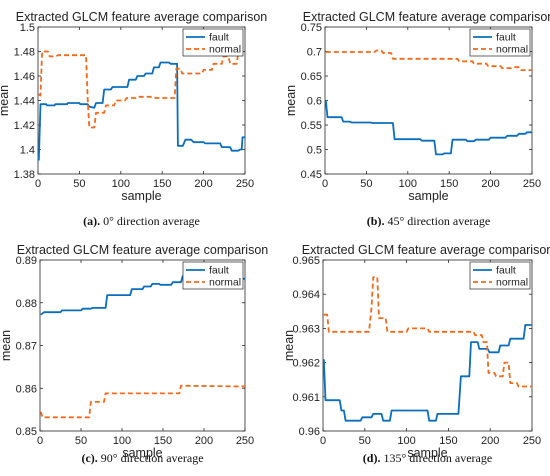  Describe the element at coordinates (89, 458) in the screenshot. I see `caption-letter: (c).` at that location.